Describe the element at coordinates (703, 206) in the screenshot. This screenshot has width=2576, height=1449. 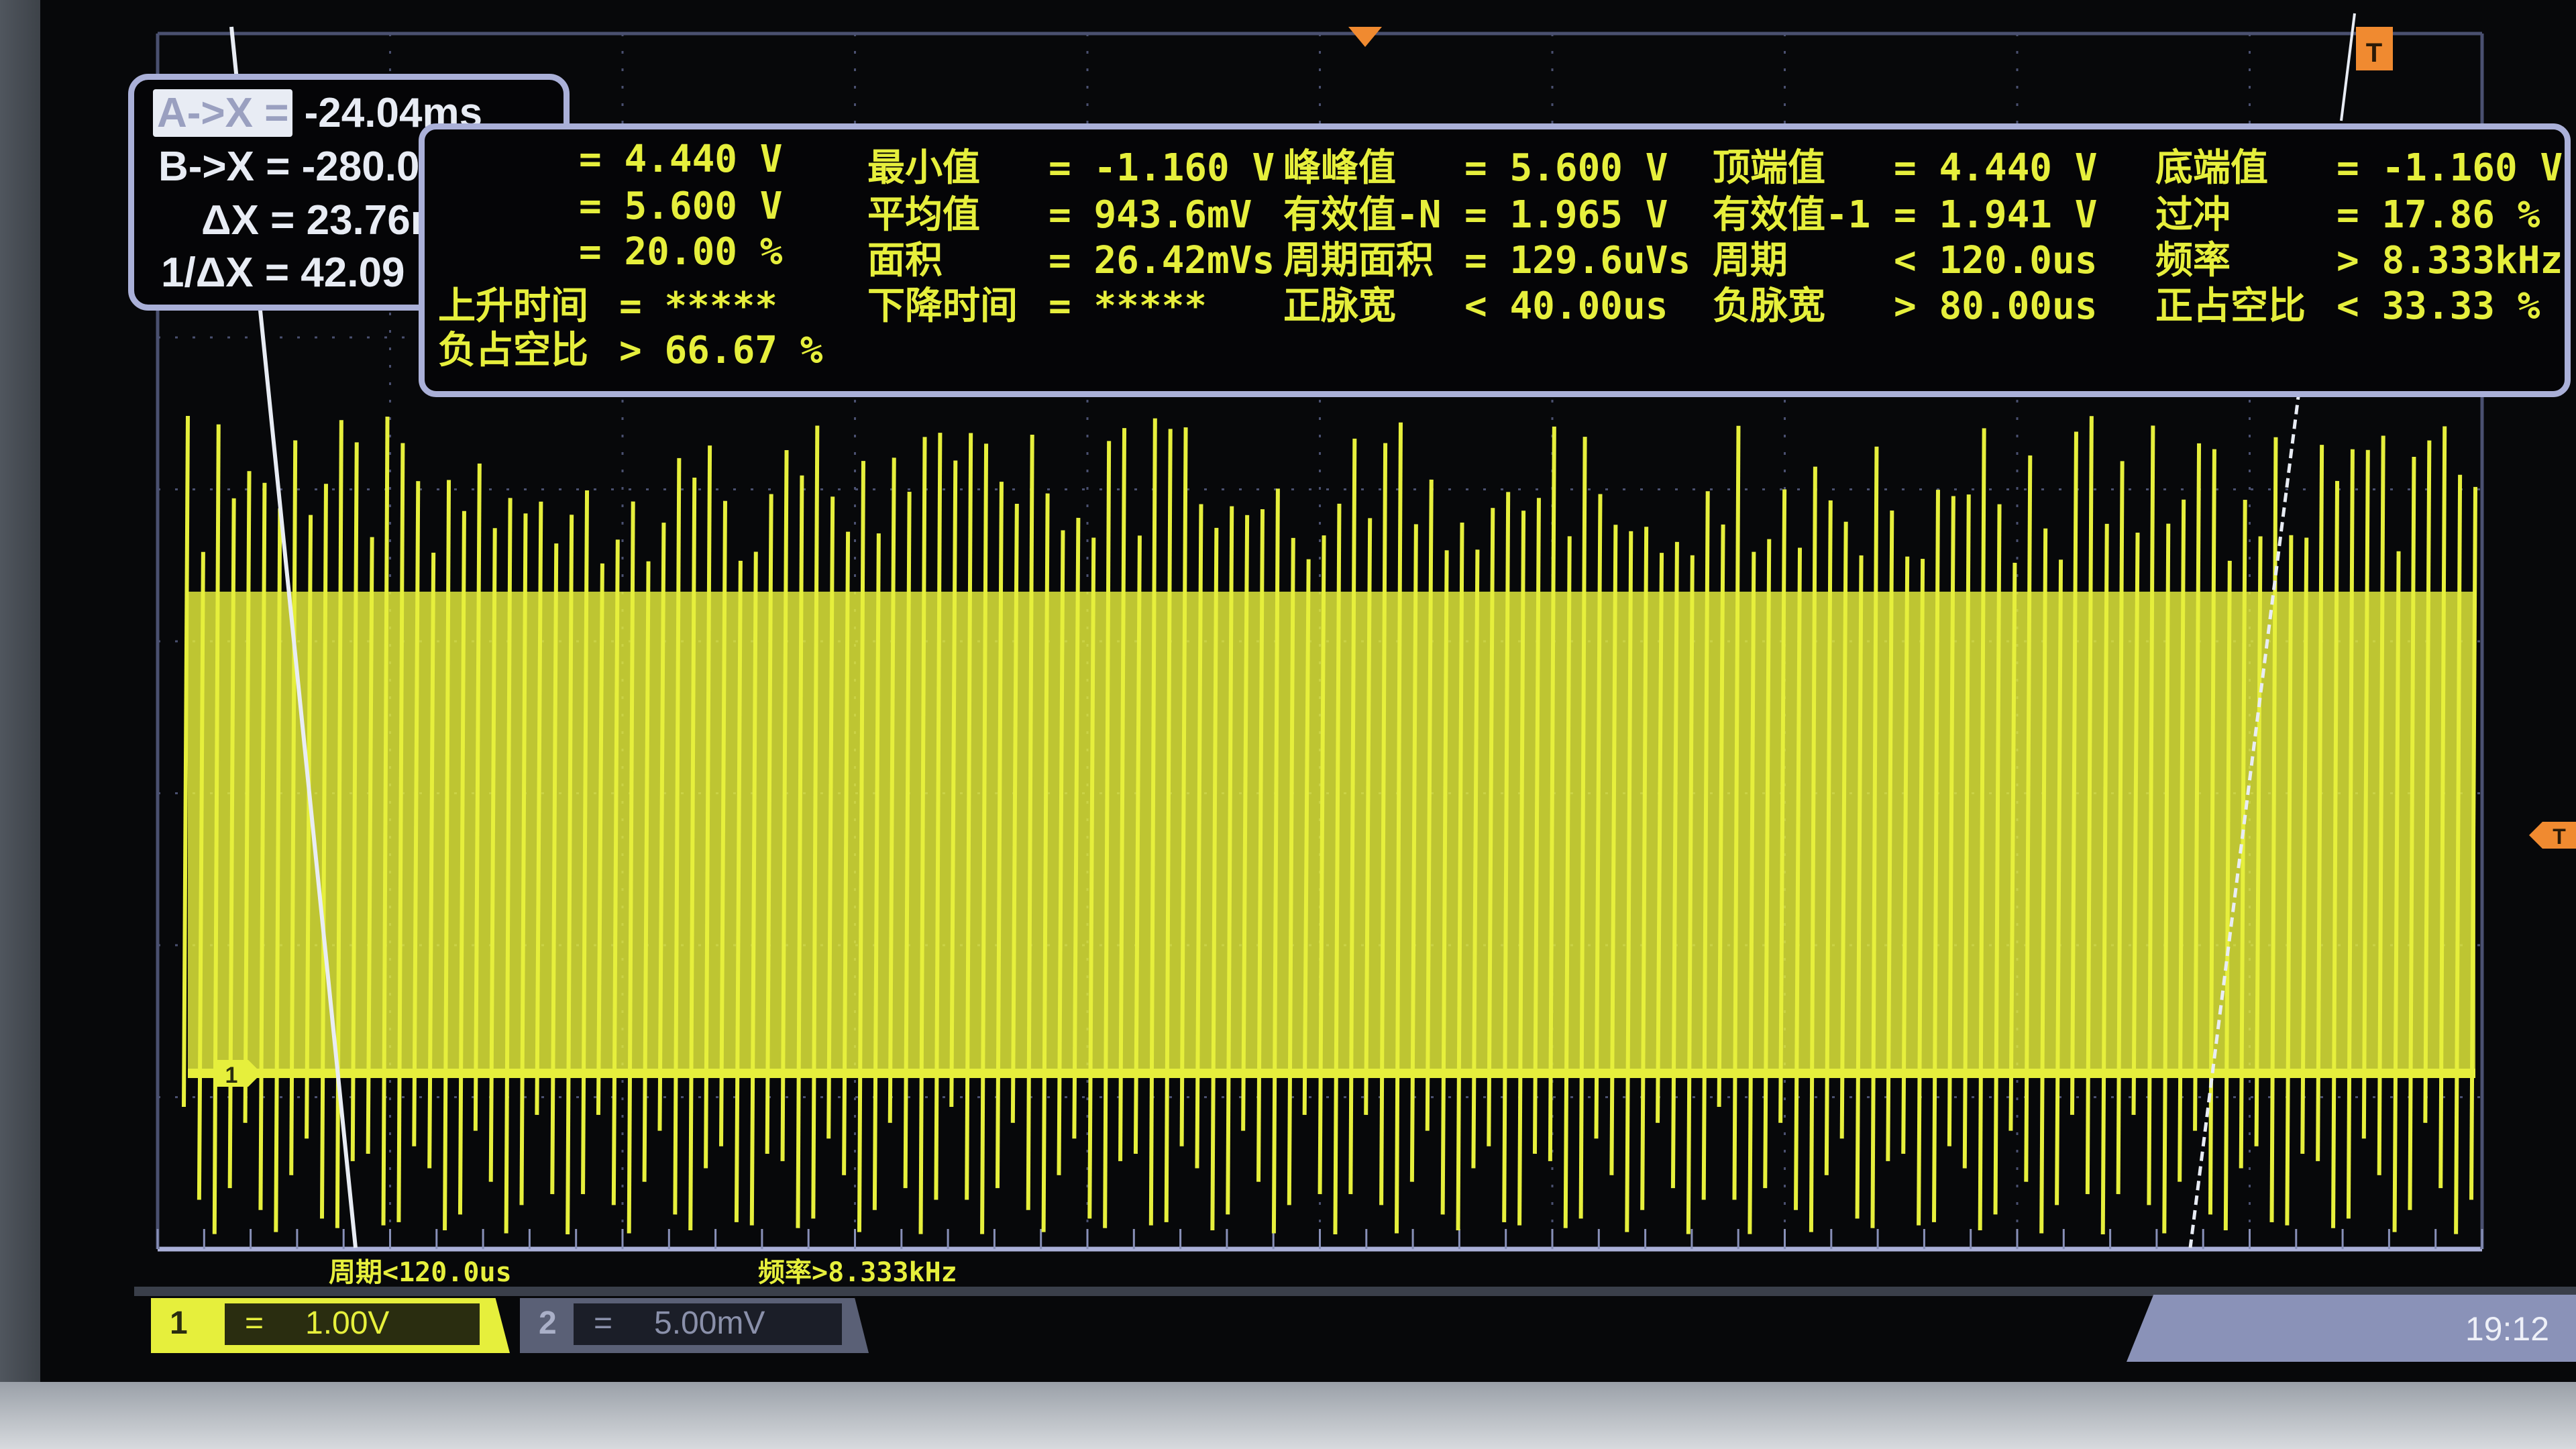
I see `measurement-value: 5.600 V` at that location.